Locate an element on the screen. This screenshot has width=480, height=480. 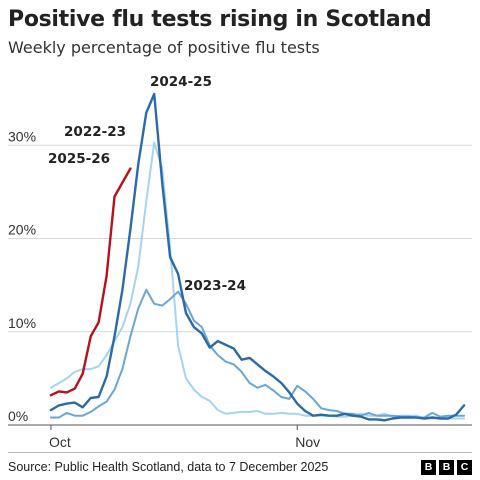
y-tick-label: 0% is located at coordinates (18, 416).